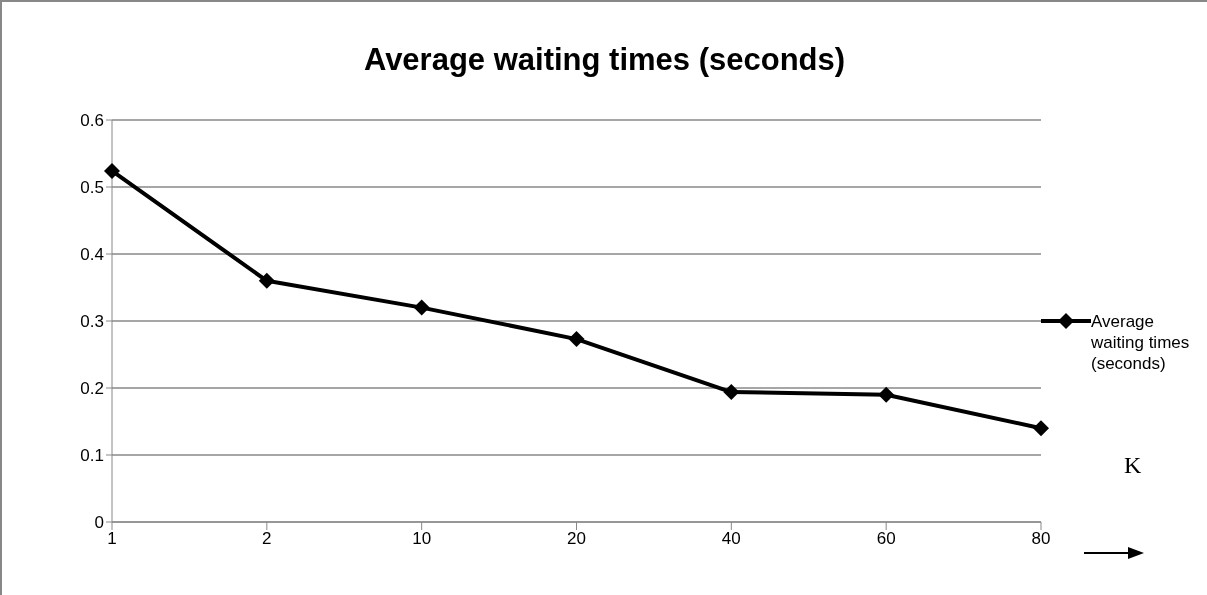 The width and height of the screenshot is (1207, 595). I want to click on y-tick-label: 0.4, so click(92, 255).